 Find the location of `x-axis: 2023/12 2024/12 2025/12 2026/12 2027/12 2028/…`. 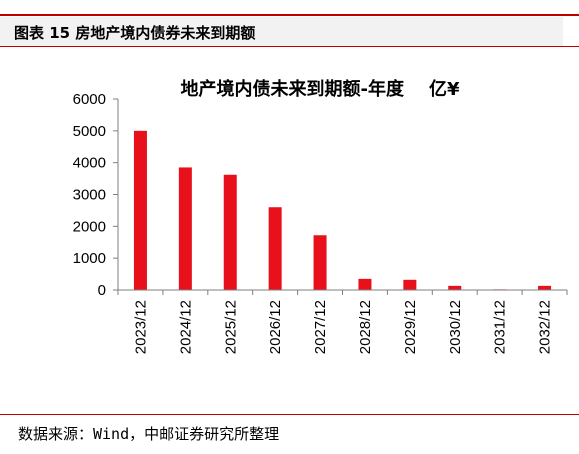

x-axis: 2023/12 2024/12 2025/12 2026/12 2027/12 2028/… is located at coordinates (342, 321).